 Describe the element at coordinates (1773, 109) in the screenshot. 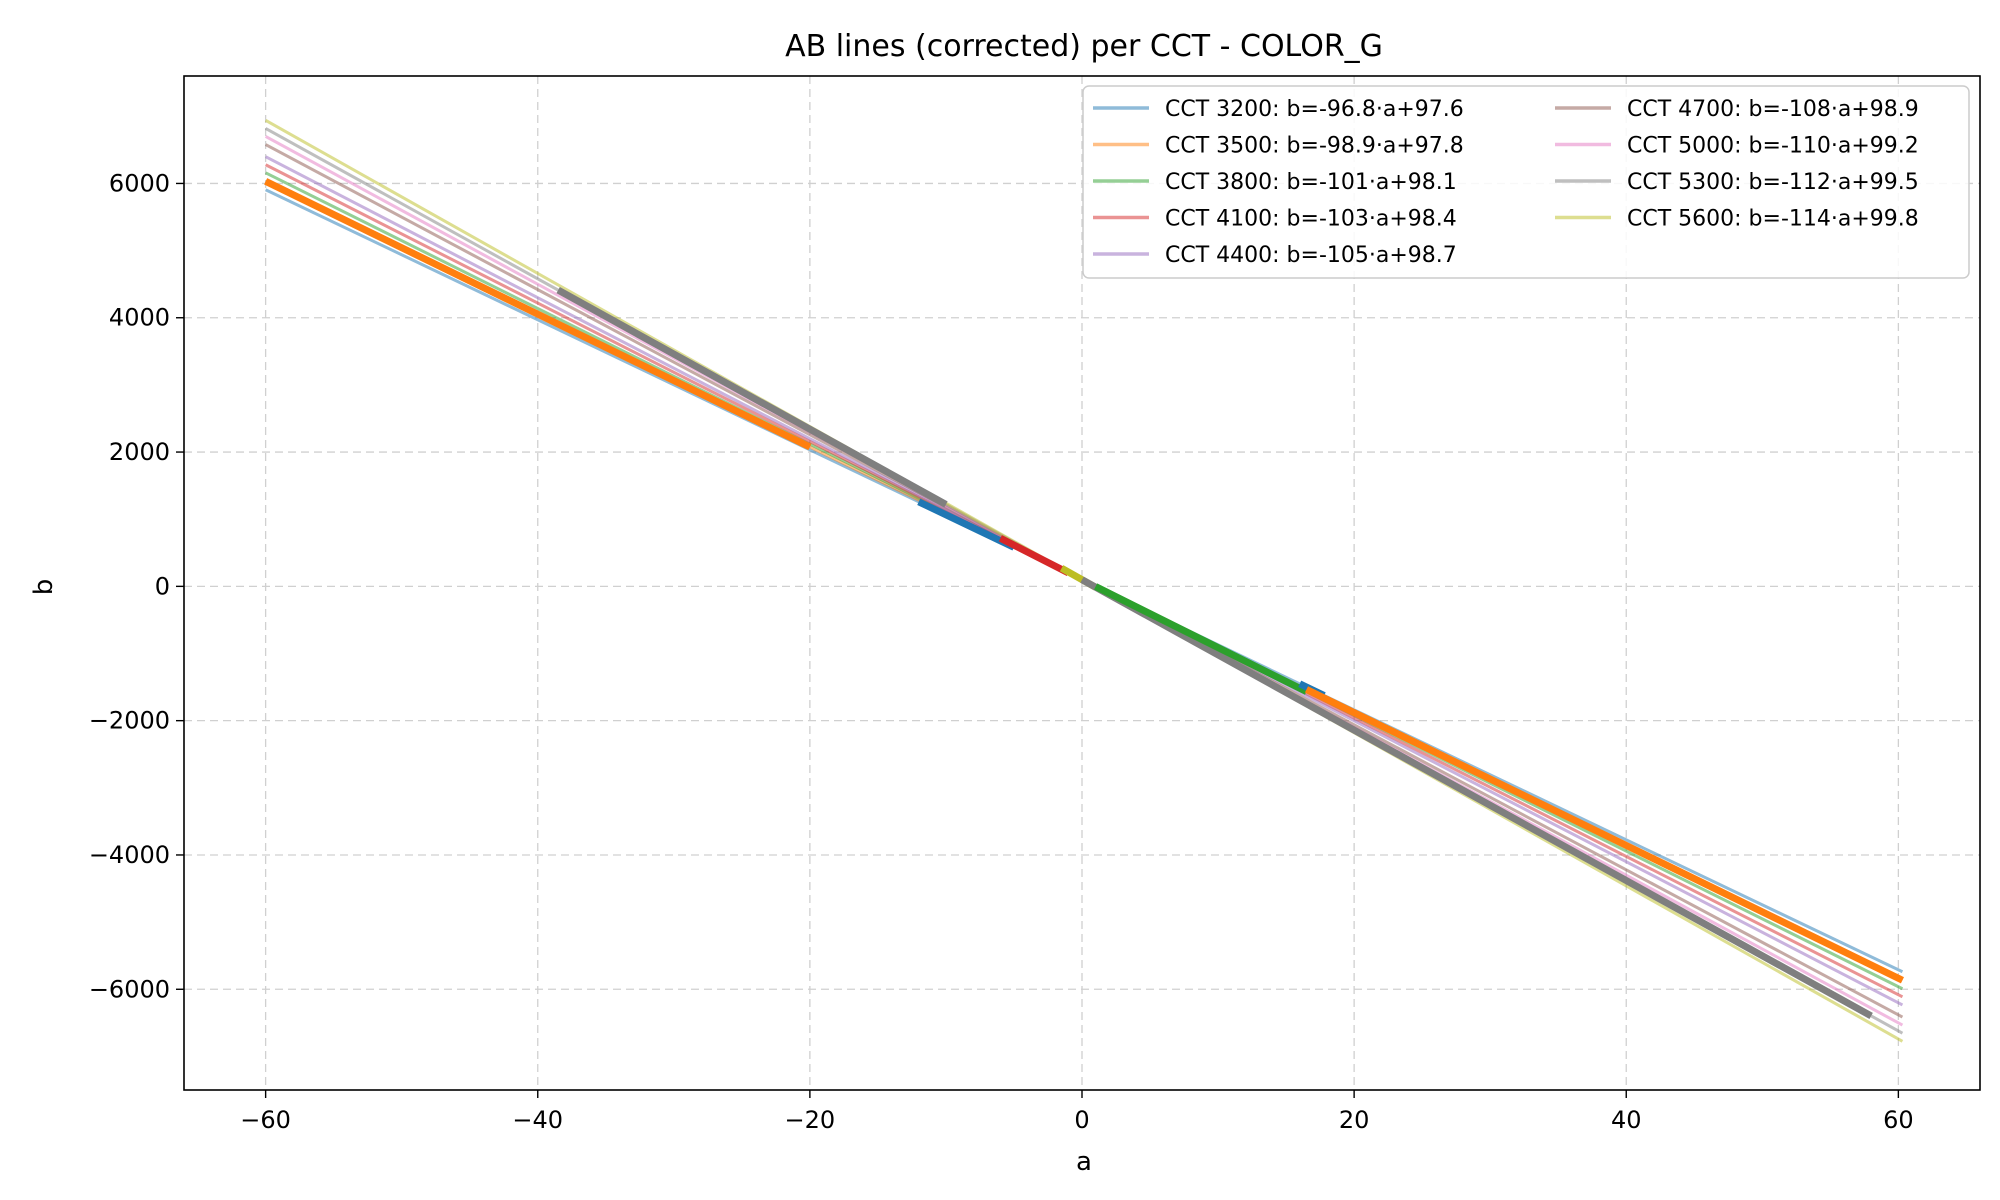

I see `legend-label: CCT 4700: b=-108·a+98.9` at that location.